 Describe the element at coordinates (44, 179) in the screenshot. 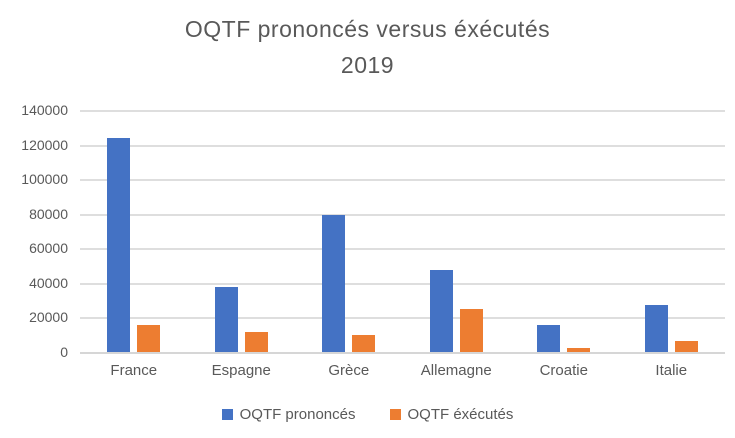

I see `y-tick-label: 100000` at that location.